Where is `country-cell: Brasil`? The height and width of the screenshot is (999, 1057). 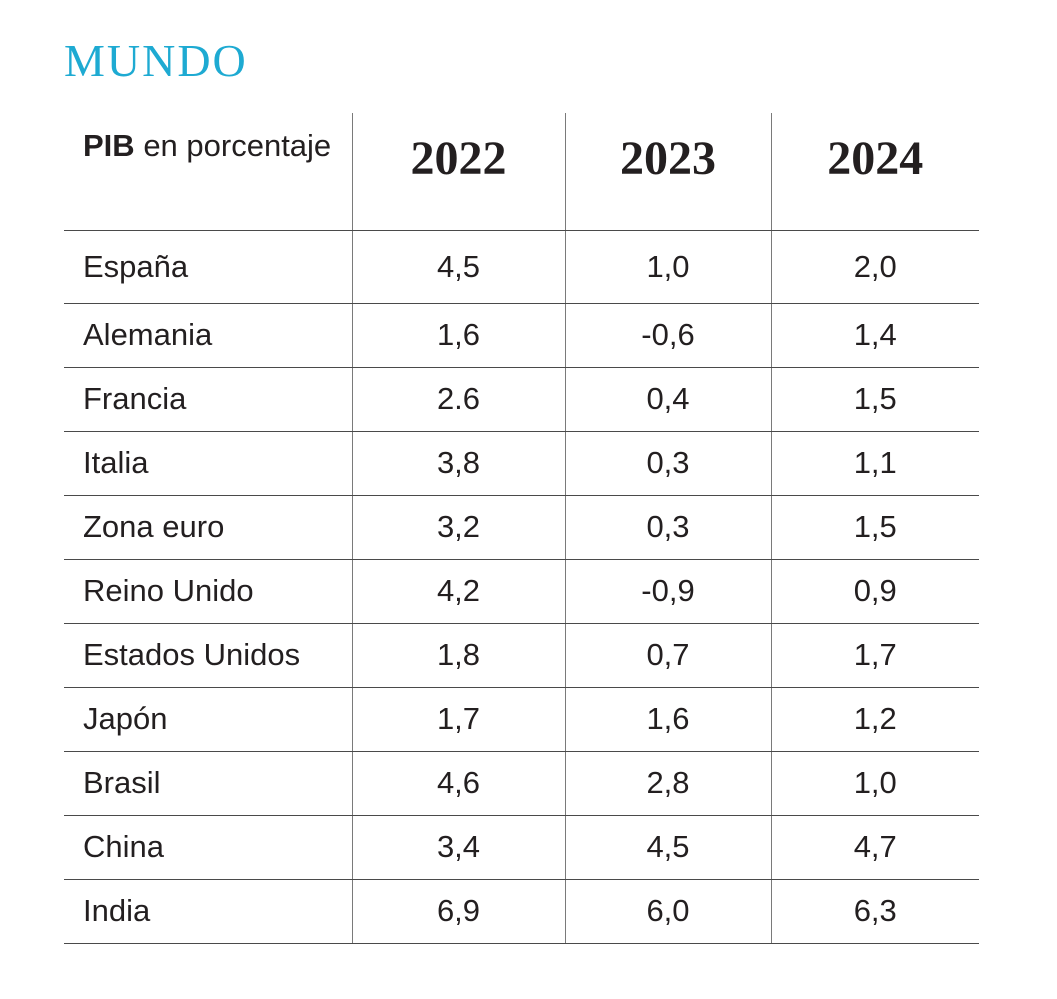 country-cell: Brasil is located at coordinates (208, 783).